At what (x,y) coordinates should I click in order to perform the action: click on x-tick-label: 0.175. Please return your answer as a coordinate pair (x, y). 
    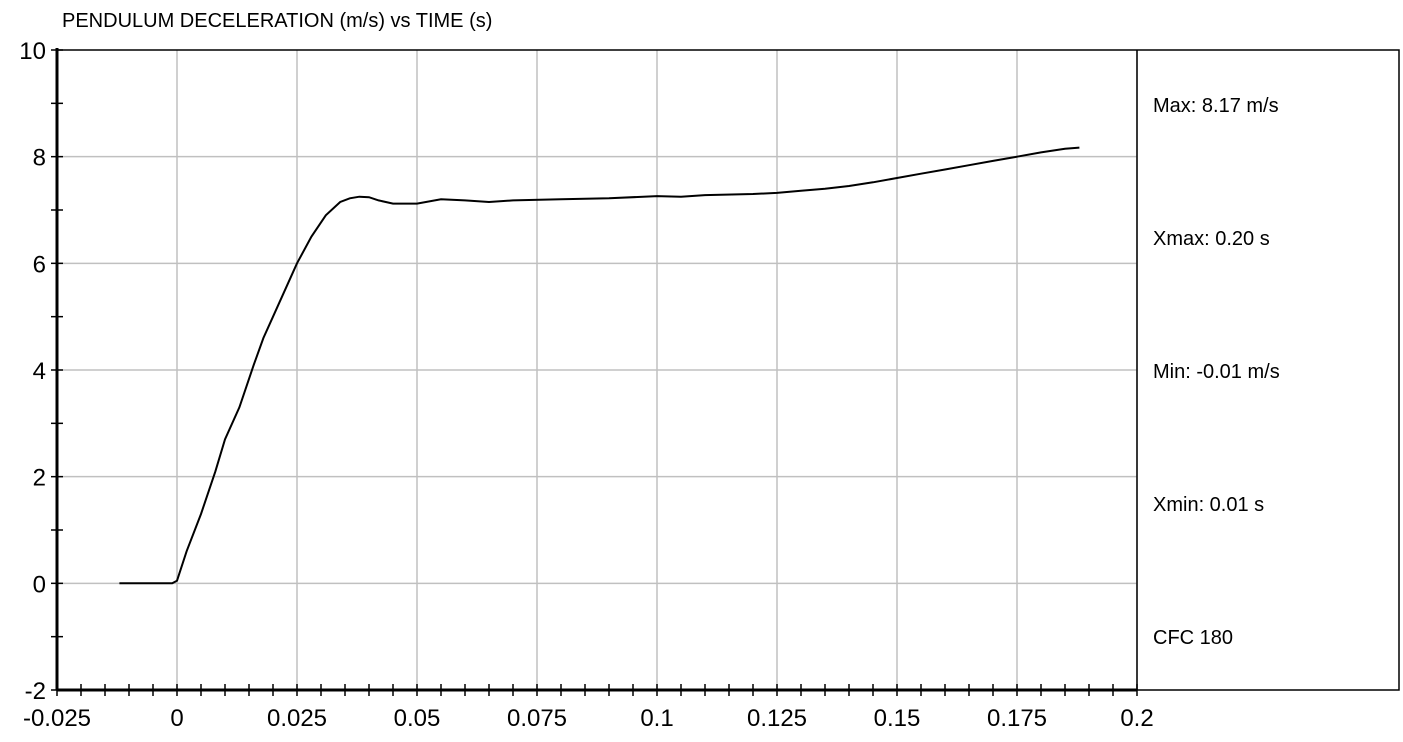
    Looking at the image, I should click on (1017, 718).